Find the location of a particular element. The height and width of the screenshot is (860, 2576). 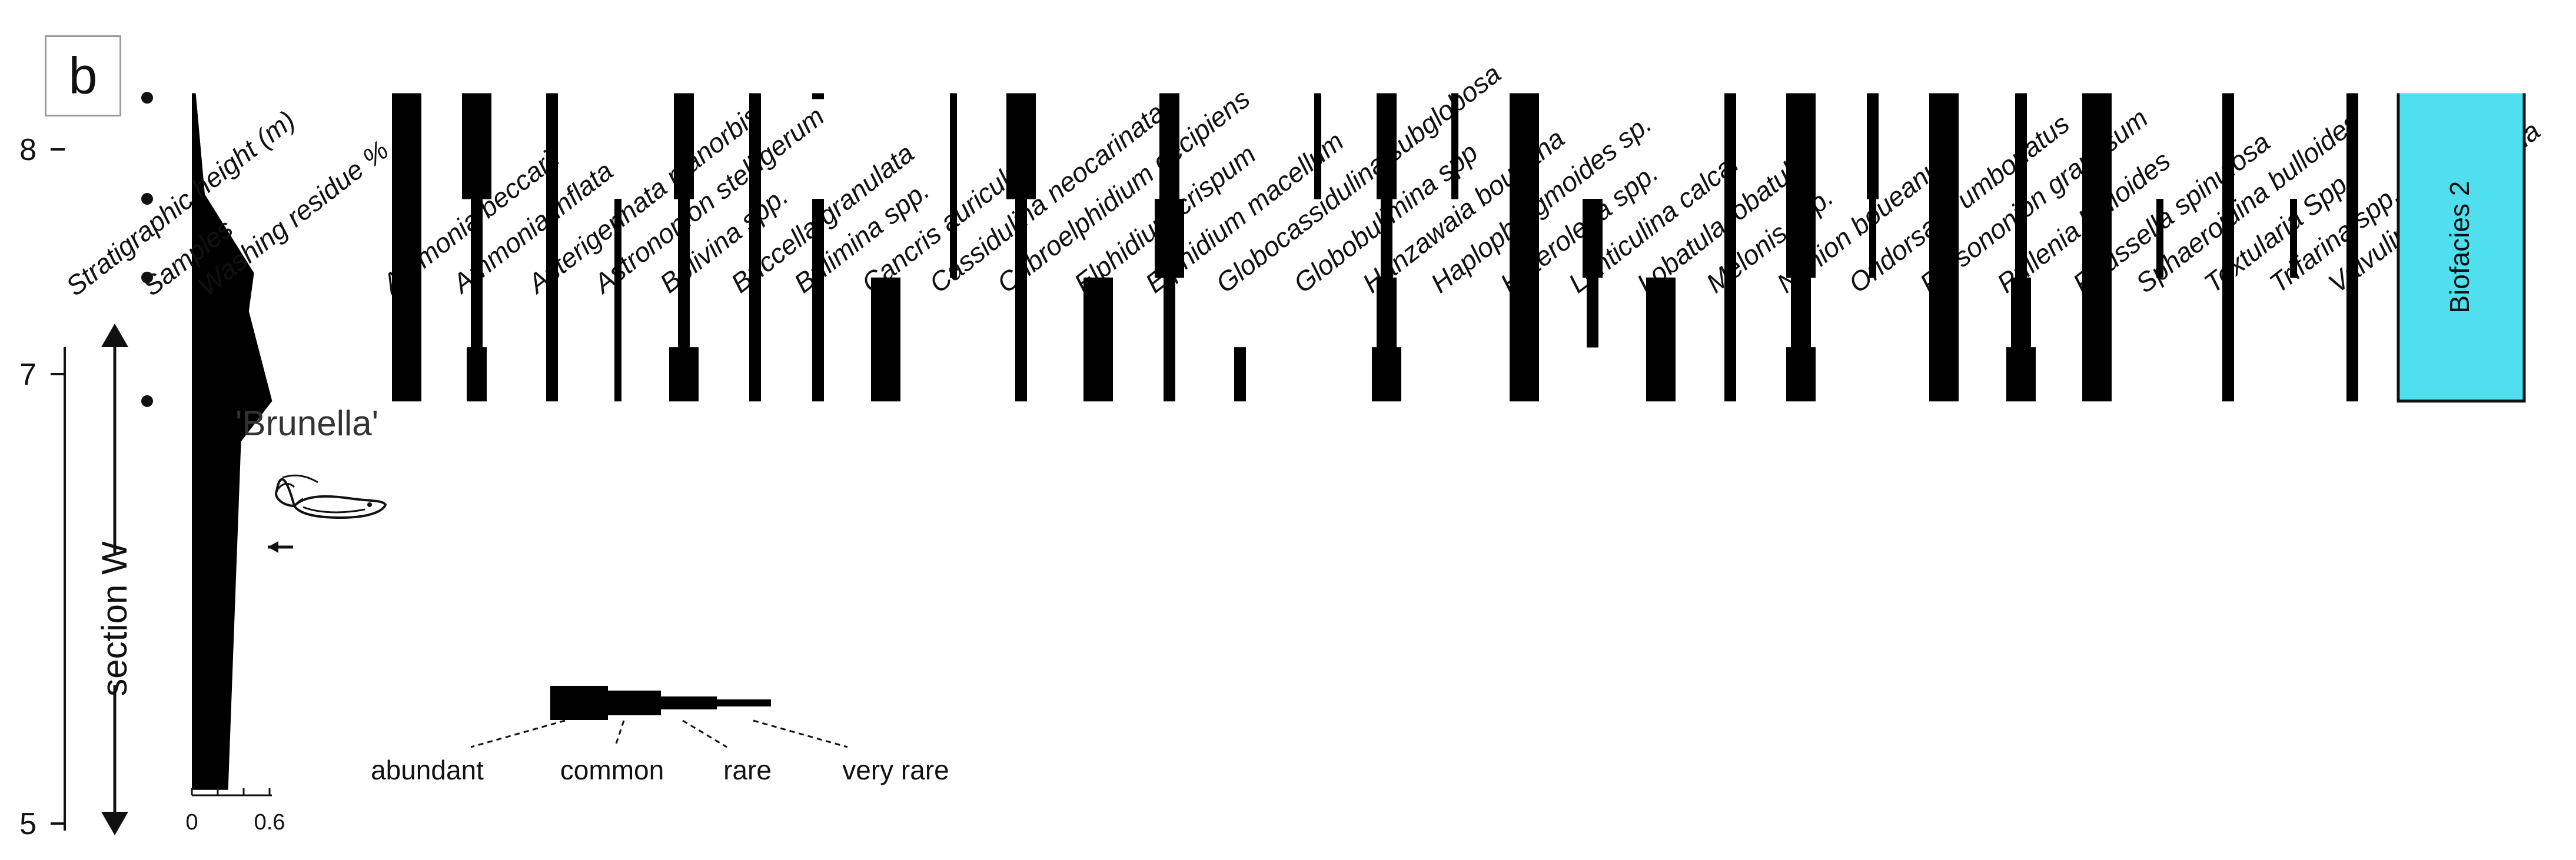

arrow-up-icon is located at coordinates (114, 335).